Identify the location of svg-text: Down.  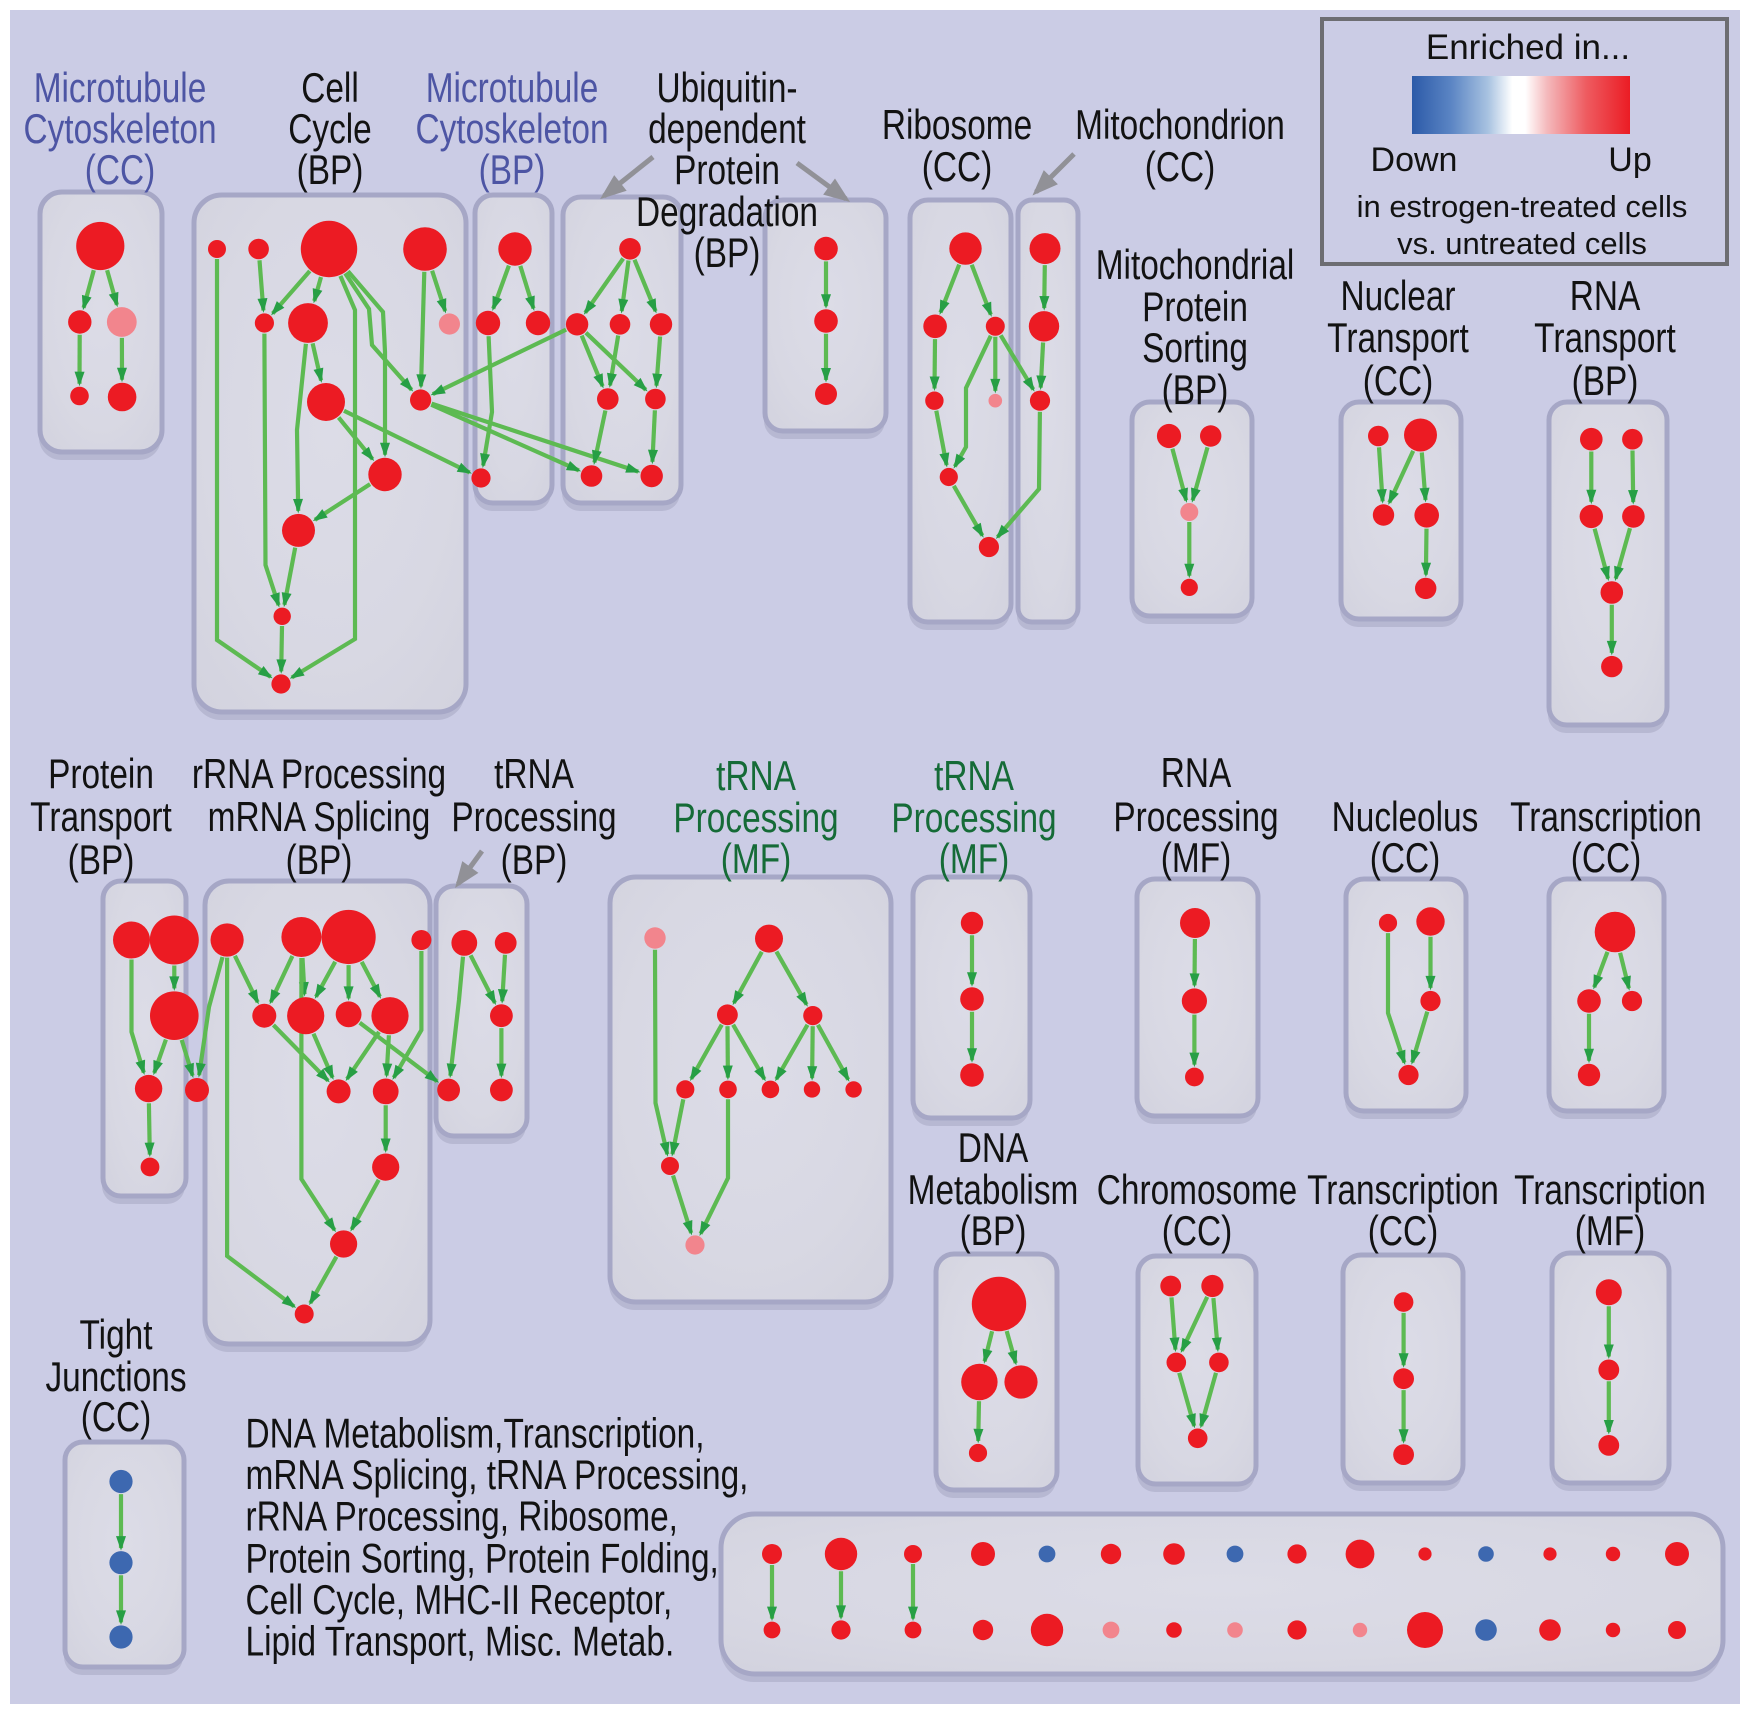
(1414, 160).